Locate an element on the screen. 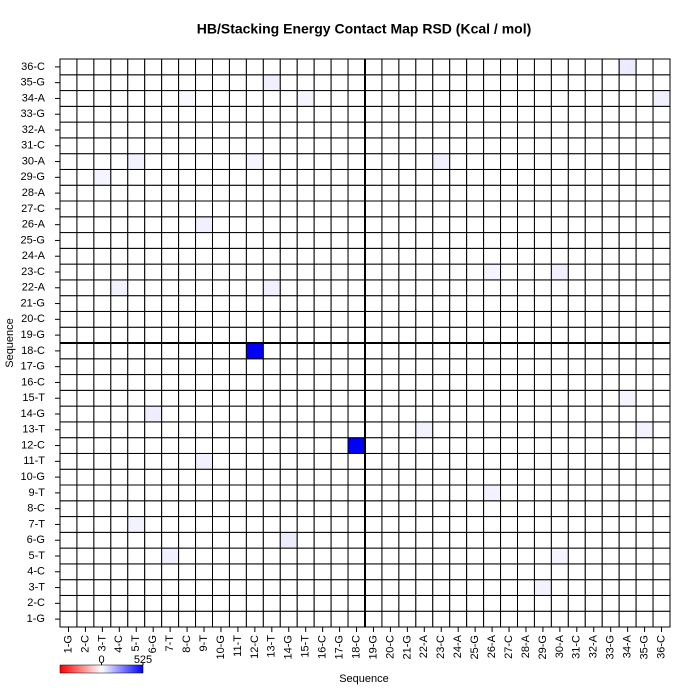 The width and height of the screenshot is (700, 700). x-tick-label: 24-A is located at coordinates (458, 646).